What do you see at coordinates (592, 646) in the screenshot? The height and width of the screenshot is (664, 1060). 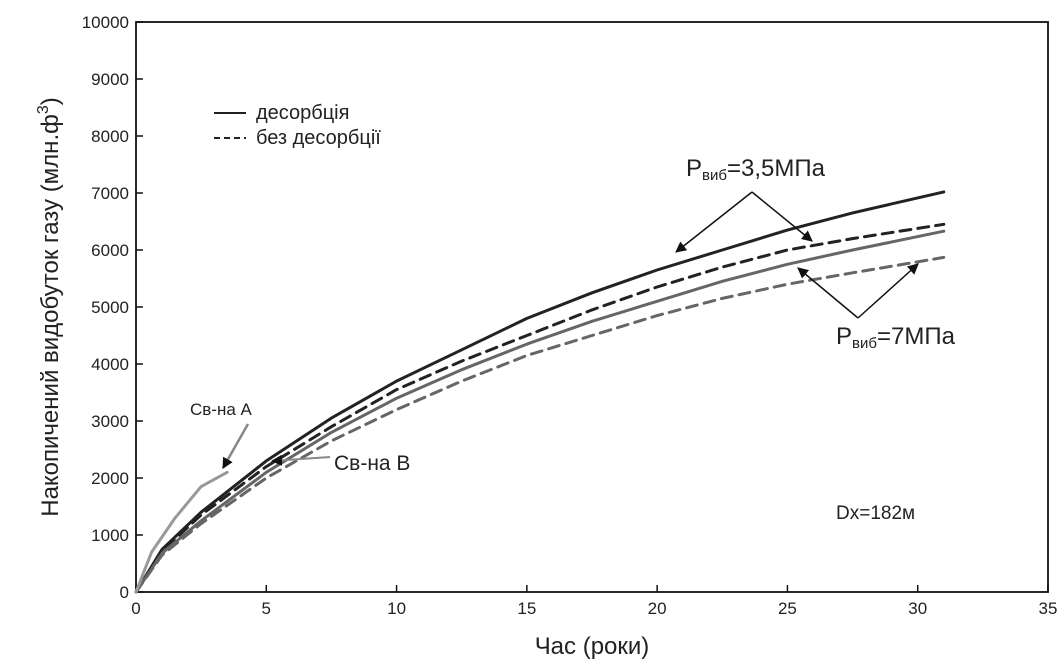 I see `x-axis-label: Час (роки)` at bounding box center [592, 646].